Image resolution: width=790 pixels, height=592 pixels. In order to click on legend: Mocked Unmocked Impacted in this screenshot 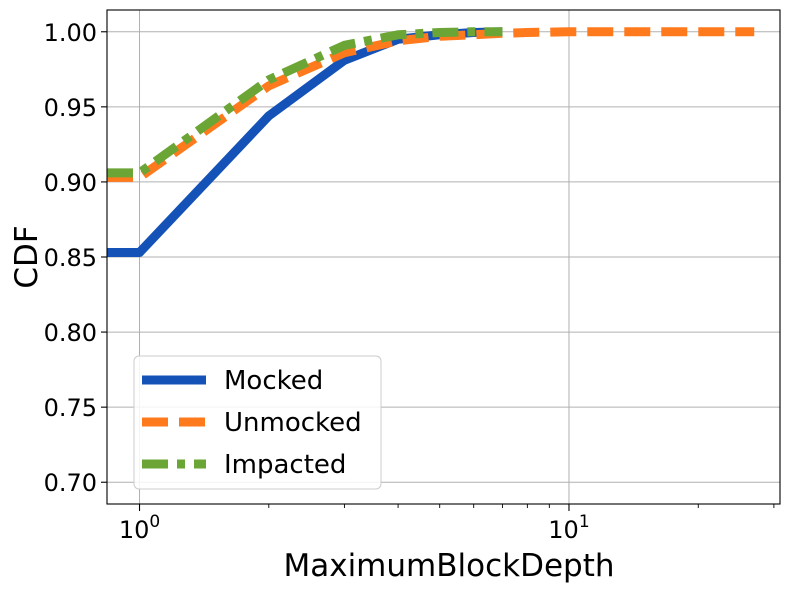, I will do `click(257, 422)`.